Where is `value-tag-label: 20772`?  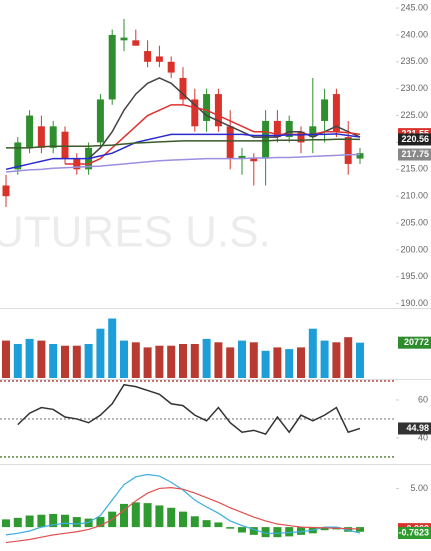 value-tag-label: 20772 is located at coordinates (416, 342).